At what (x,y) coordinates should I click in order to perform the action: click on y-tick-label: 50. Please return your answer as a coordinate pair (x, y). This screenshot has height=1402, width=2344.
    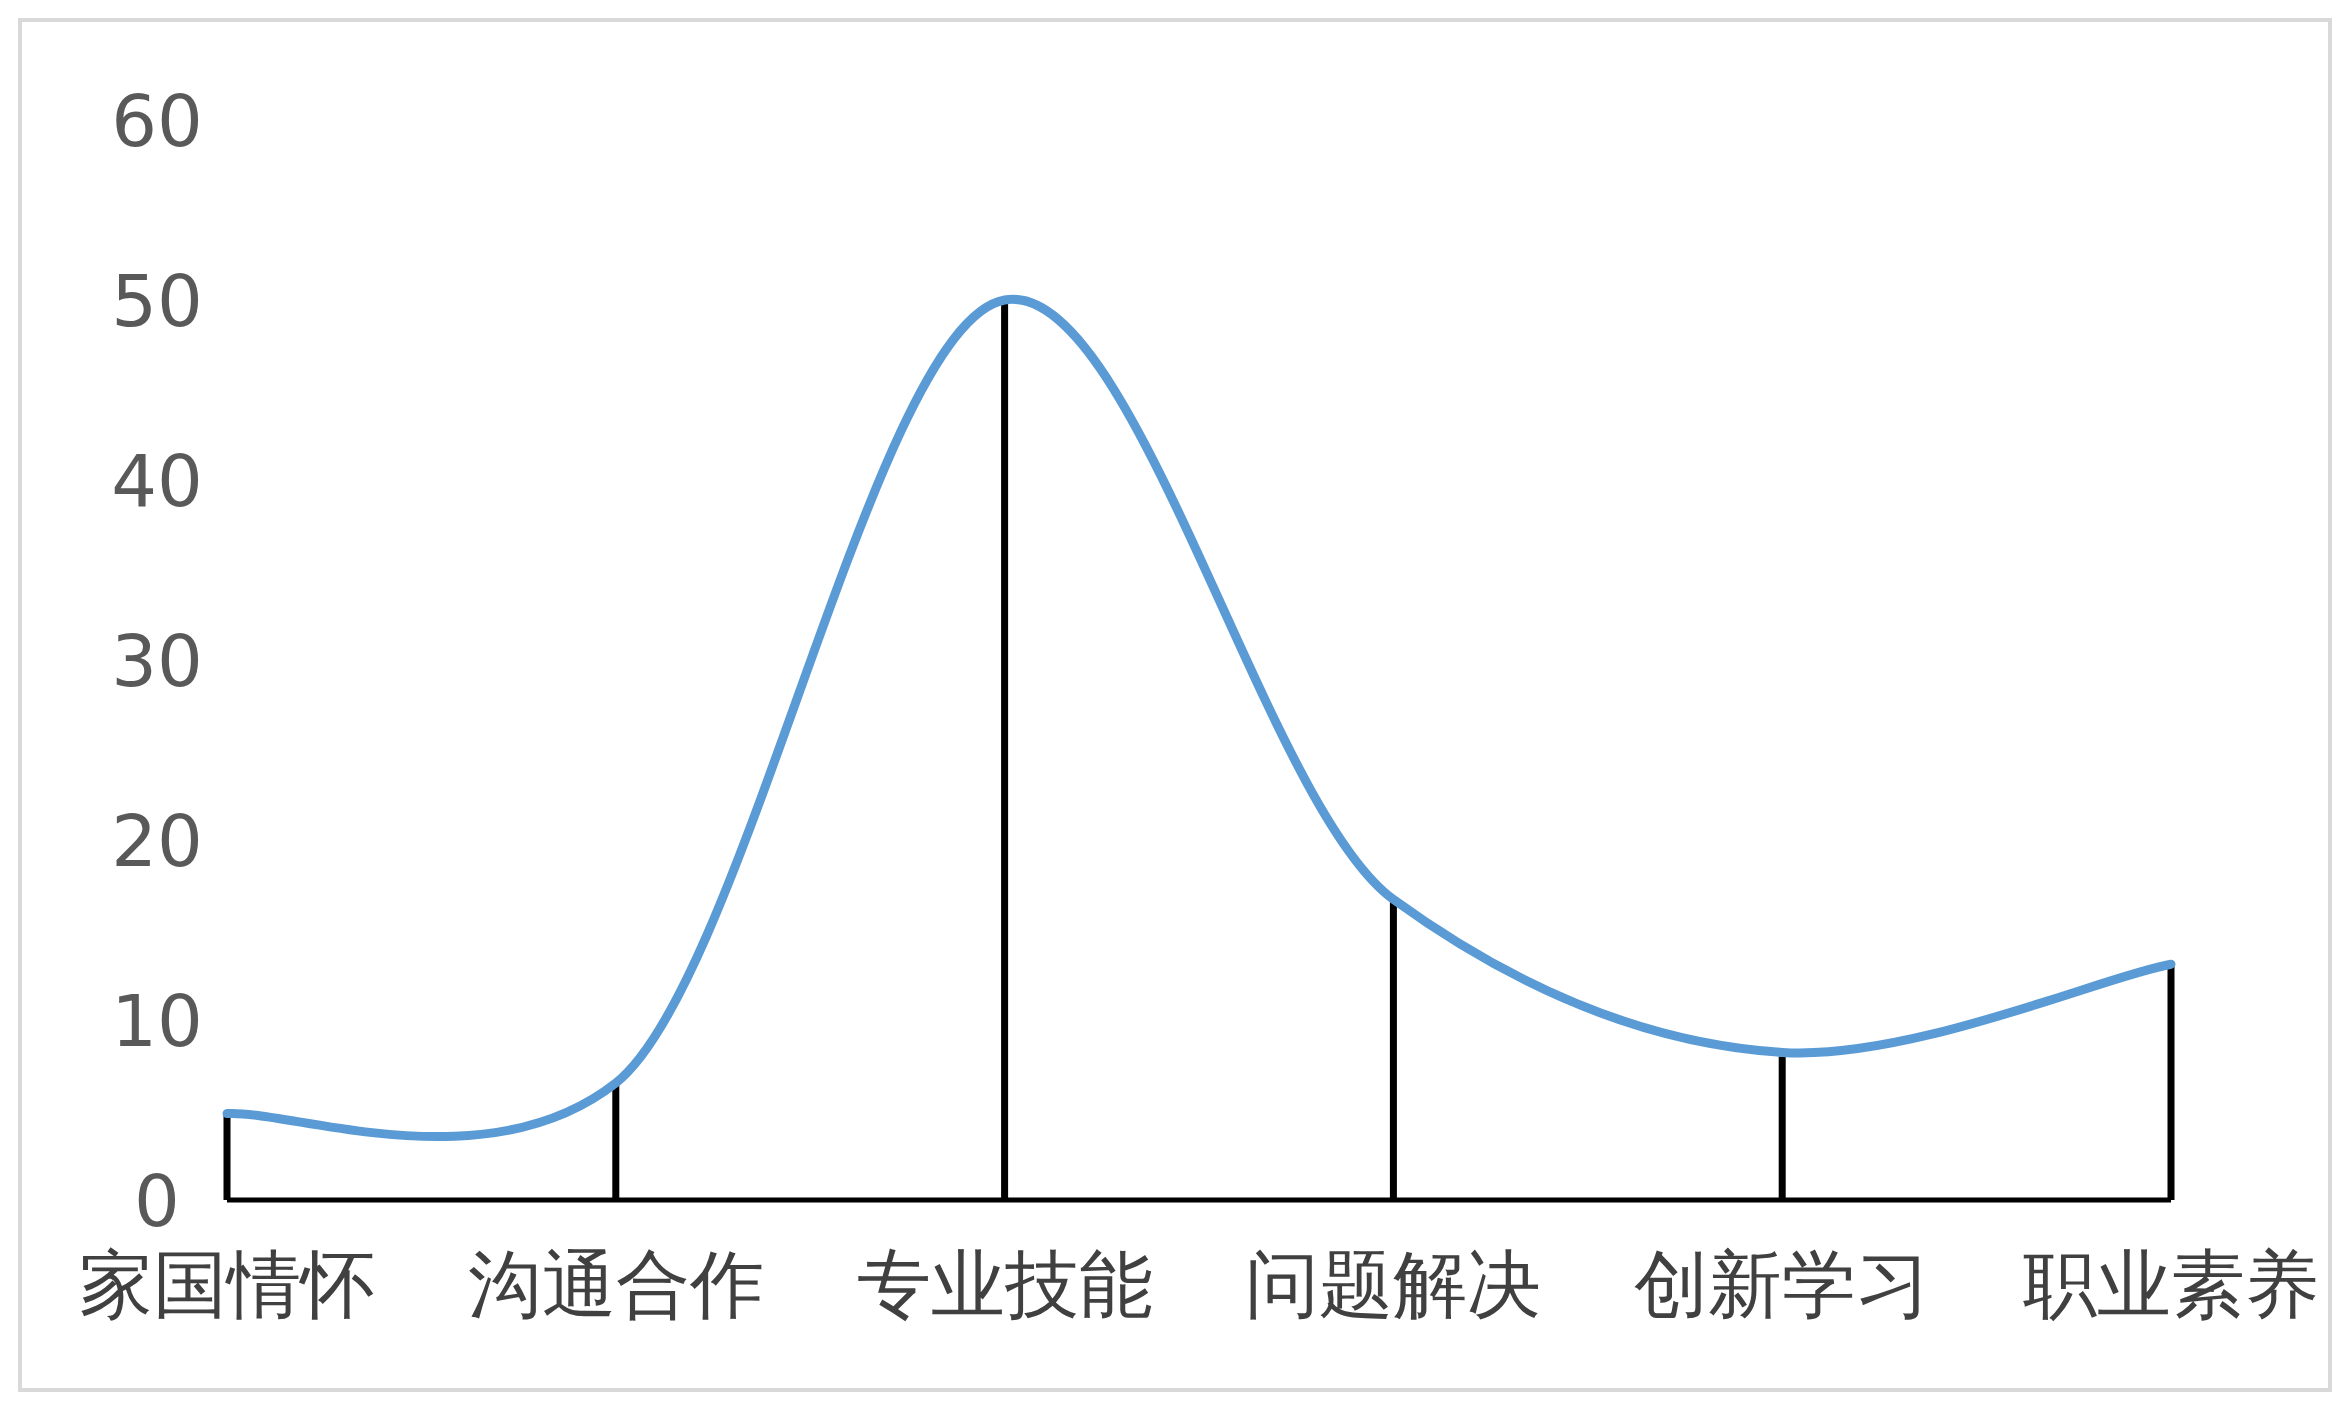
    Looking at the image, I should click on (157, 301).